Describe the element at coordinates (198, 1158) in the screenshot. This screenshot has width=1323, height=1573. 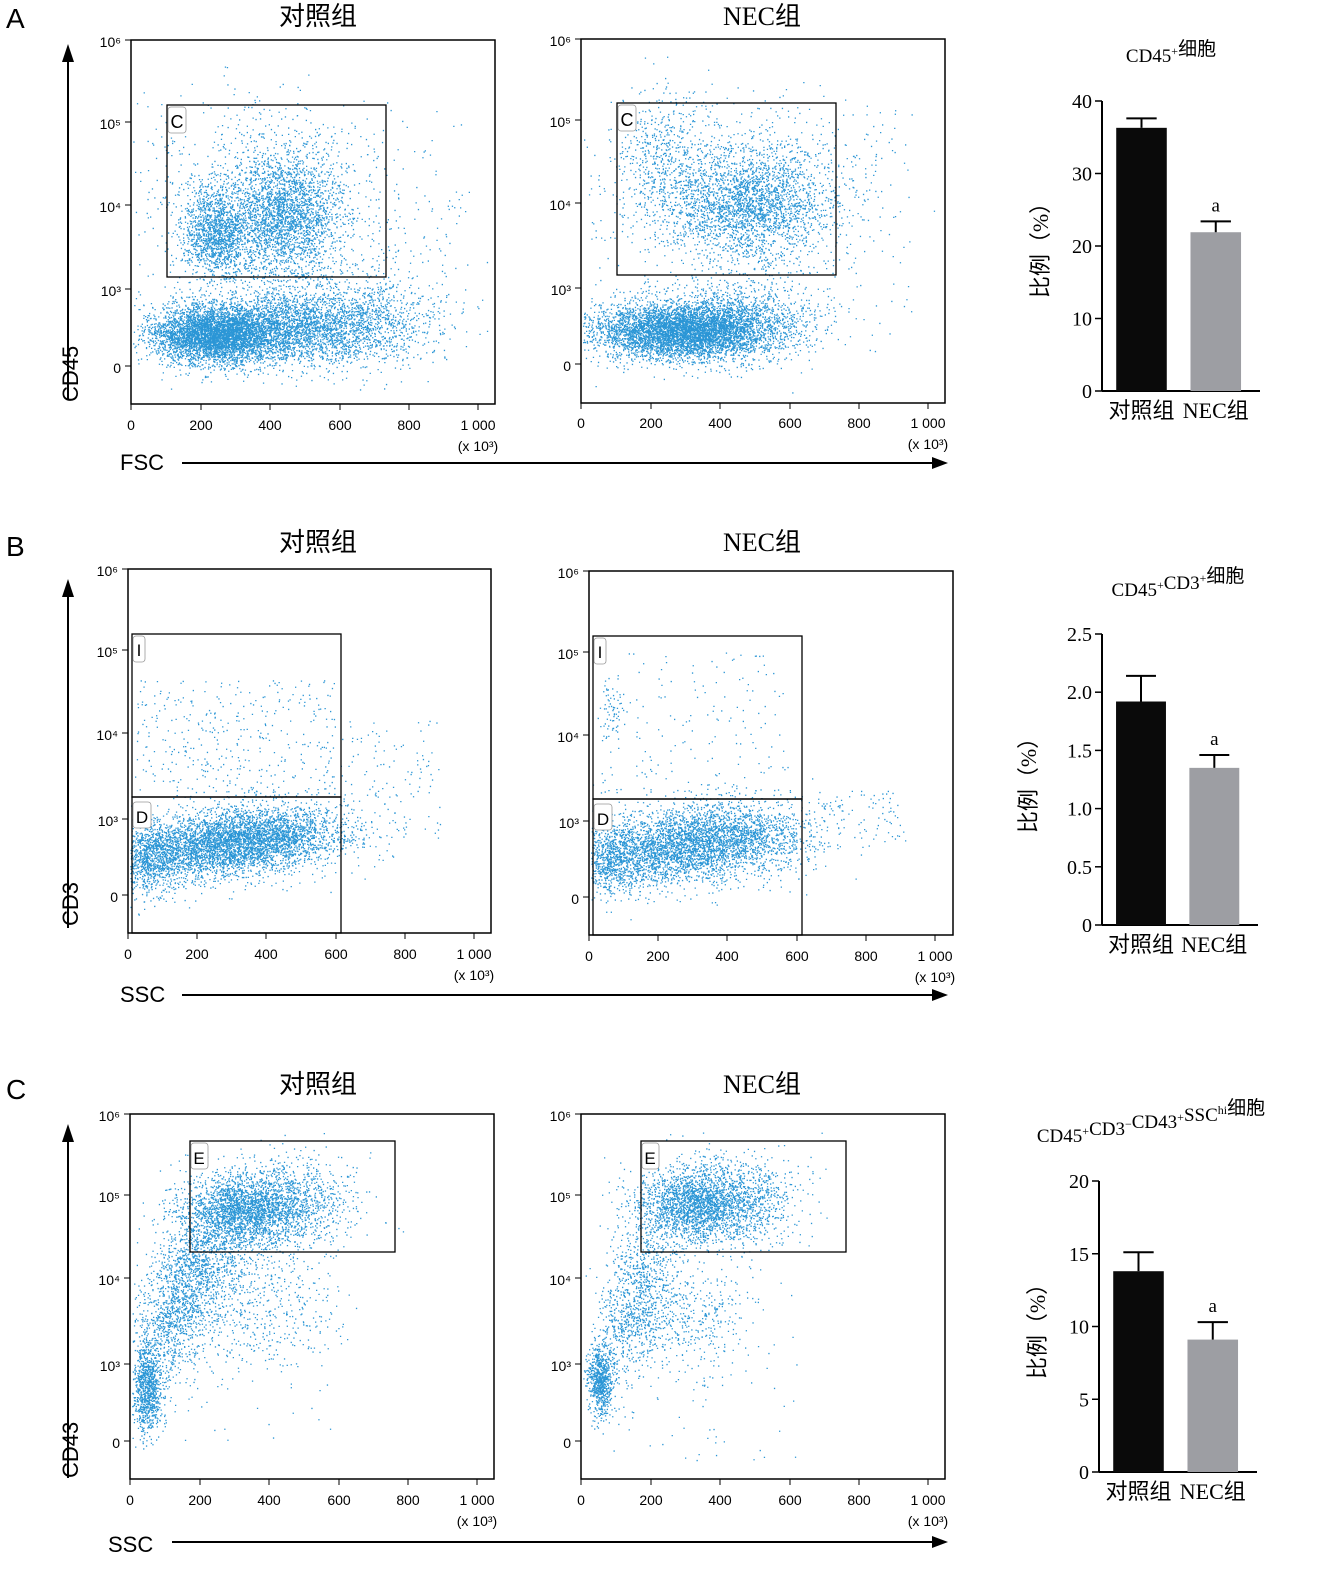
I see `gate-label: E` at that location.